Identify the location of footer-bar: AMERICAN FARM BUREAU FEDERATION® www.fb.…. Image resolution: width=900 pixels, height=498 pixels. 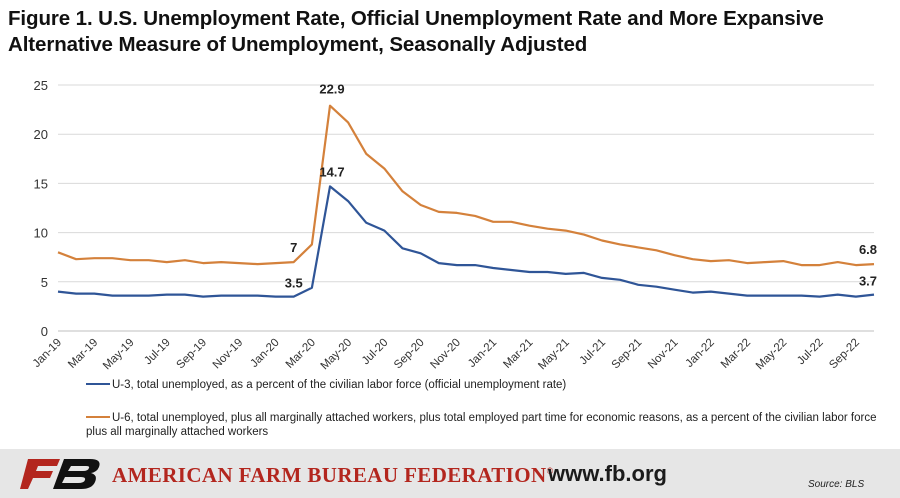
(450, 473).